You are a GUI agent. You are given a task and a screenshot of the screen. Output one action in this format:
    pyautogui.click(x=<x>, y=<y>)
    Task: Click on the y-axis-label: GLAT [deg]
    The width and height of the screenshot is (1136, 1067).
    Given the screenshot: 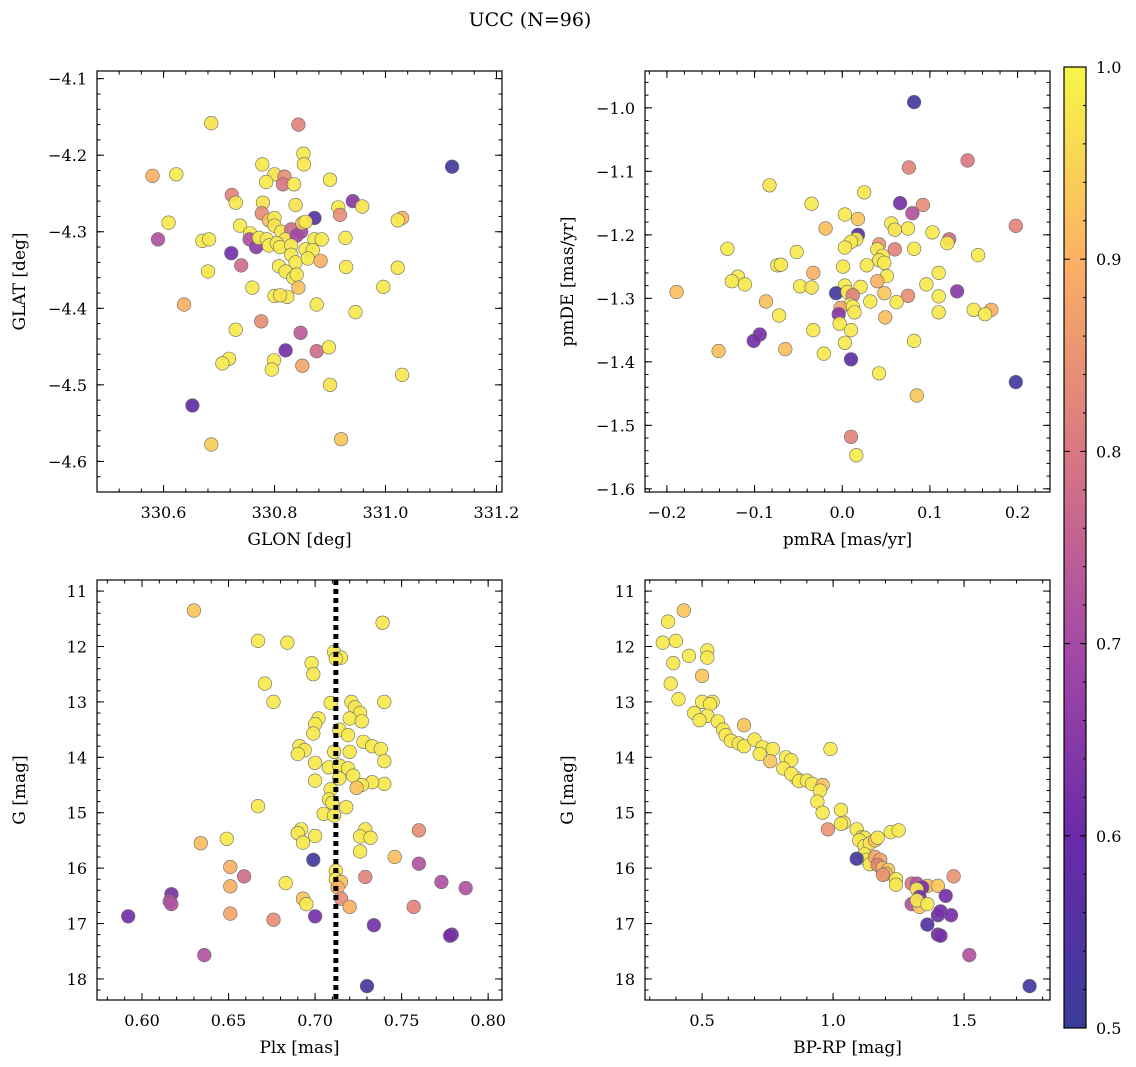 What is the action you would take?
    pyautogui.click(x=20, y=281)
    